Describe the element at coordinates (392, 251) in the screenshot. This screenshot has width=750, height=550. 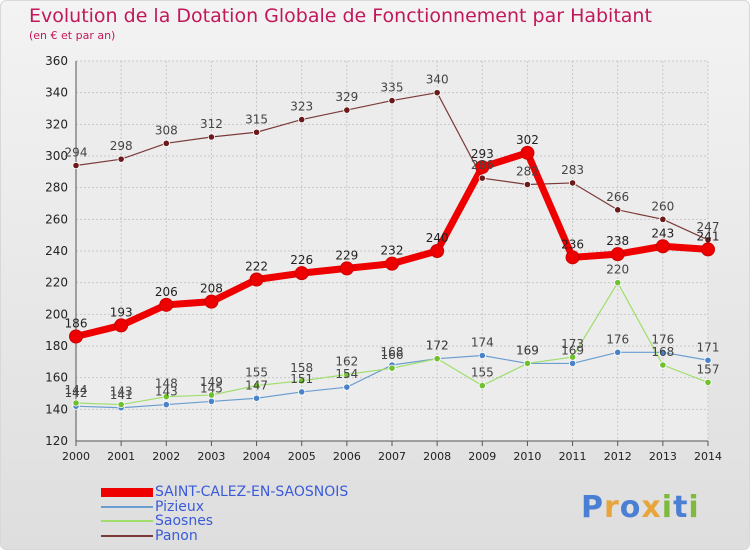
I see `data-label: 232` at that location.